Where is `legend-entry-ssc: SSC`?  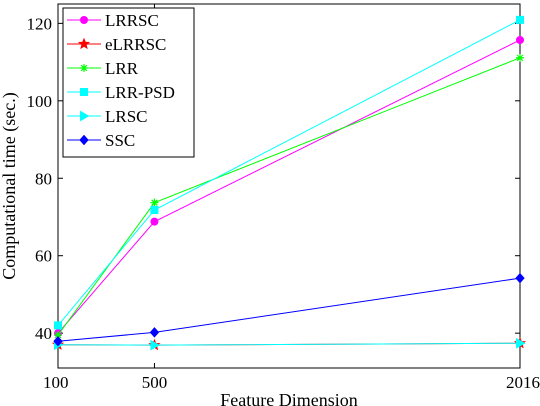
legend-entry-ssc: SSC is located at coordinates (101, 140).